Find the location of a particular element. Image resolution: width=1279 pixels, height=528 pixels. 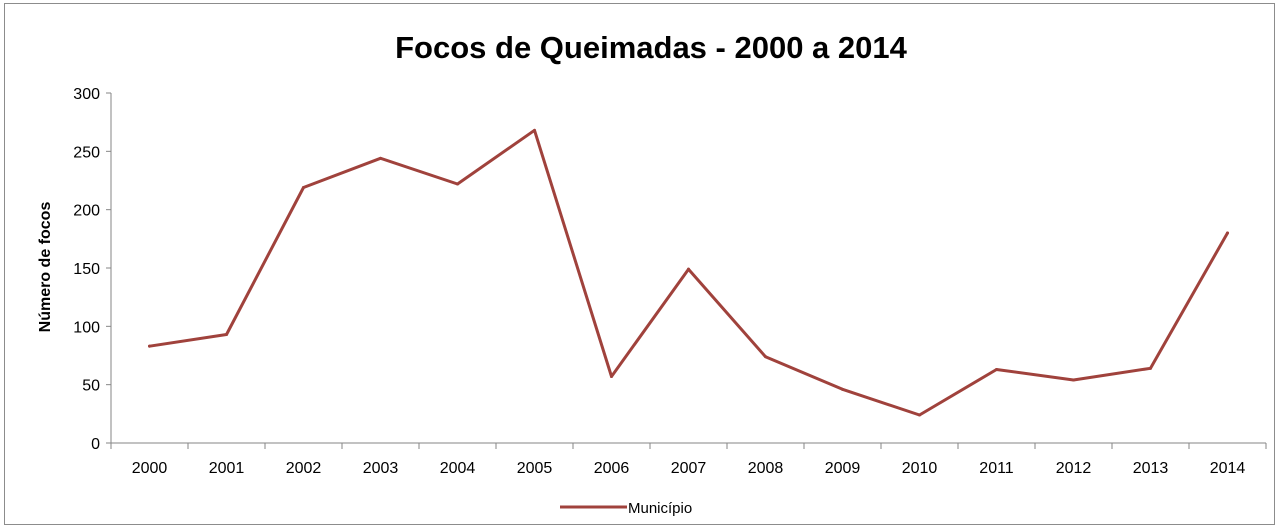

x-tick-label: 2001 is located at coordinates (227, 468).